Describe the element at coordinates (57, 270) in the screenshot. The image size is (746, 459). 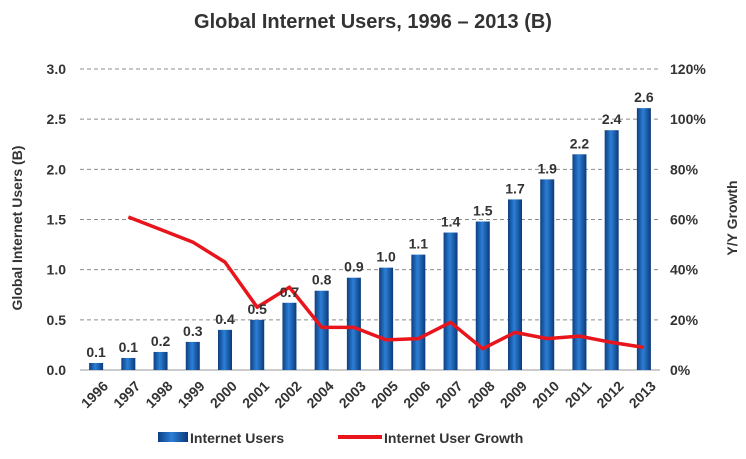
I see `y-tick-label: 1.0` at that location.